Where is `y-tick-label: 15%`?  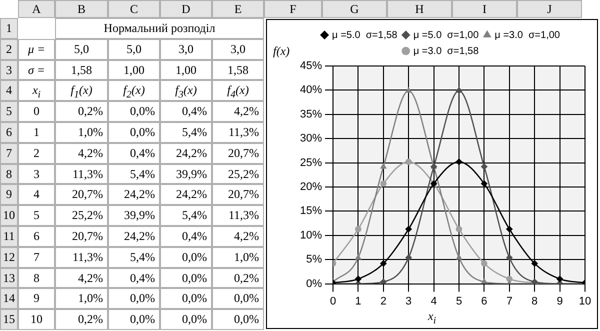 y-tick-label: 15% is located at coordinates (311, 211).